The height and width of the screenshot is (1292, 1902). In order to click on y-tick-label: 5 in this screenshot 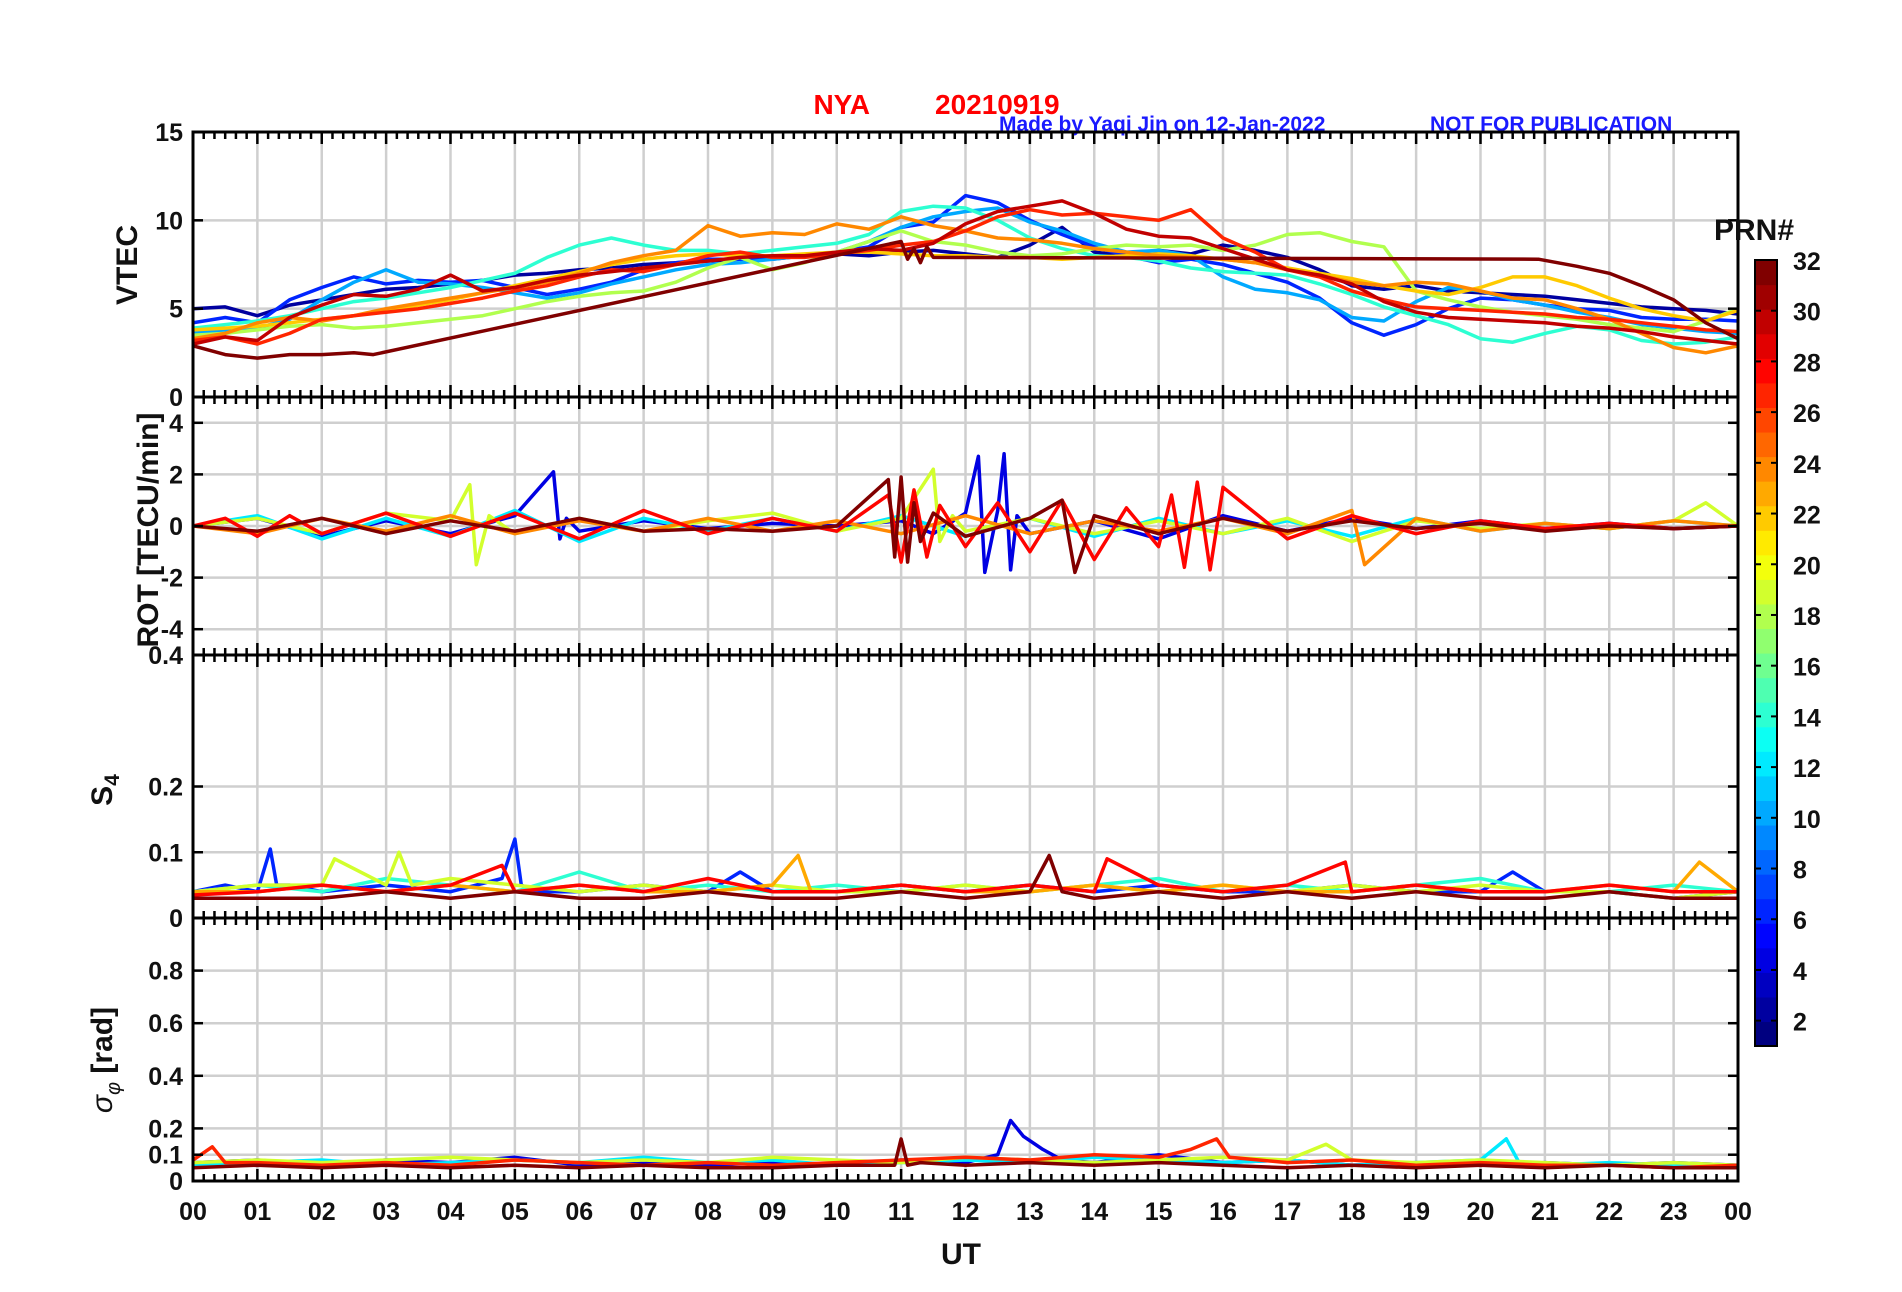, I will do `click(176, 310)`.